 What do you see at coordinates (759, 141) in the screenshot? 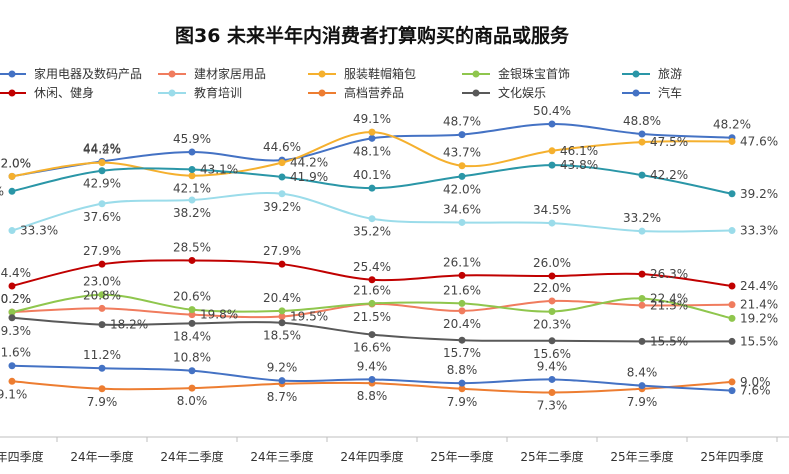
I see `data-label: 47.6%` at bounding box center [759, 141].